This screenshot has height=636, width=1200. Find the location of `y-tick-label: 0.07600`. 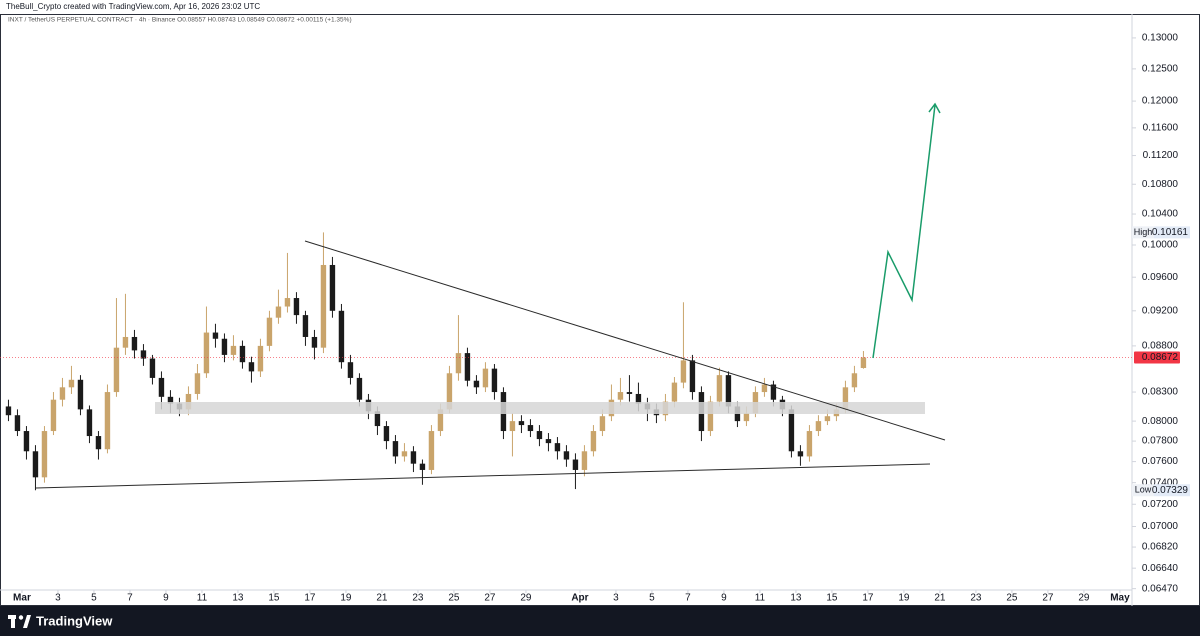

y-tick-label: 0.07600 is located at coordinates (1160, 461).